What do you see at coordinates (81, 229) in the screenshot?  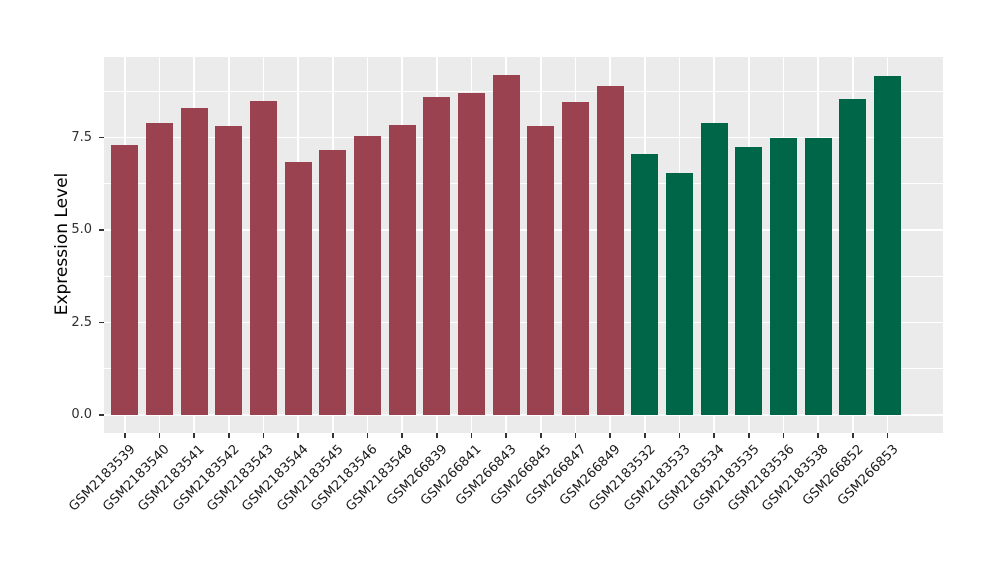 I see `y-tick-label: 5.0` at bounding box center [81, 229].